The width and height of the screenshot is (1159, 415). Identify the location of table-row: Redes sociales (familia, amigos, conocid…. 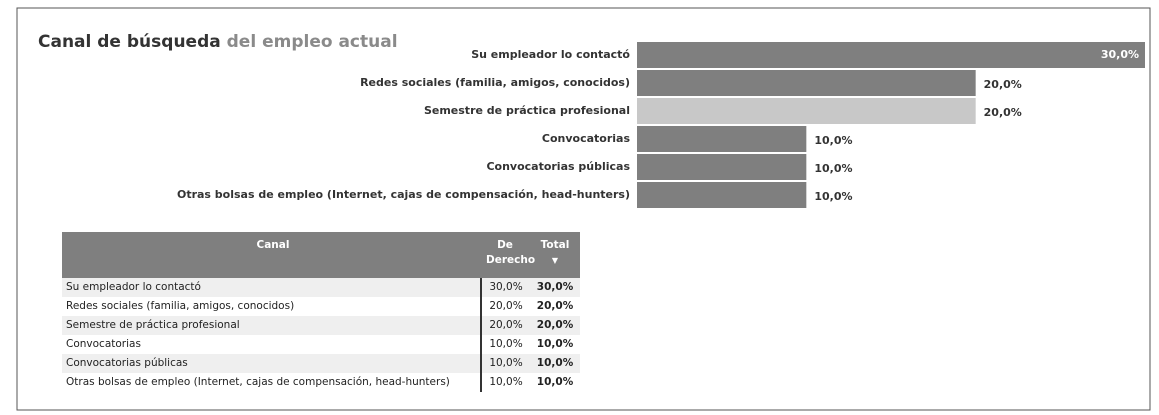
(321, 306).